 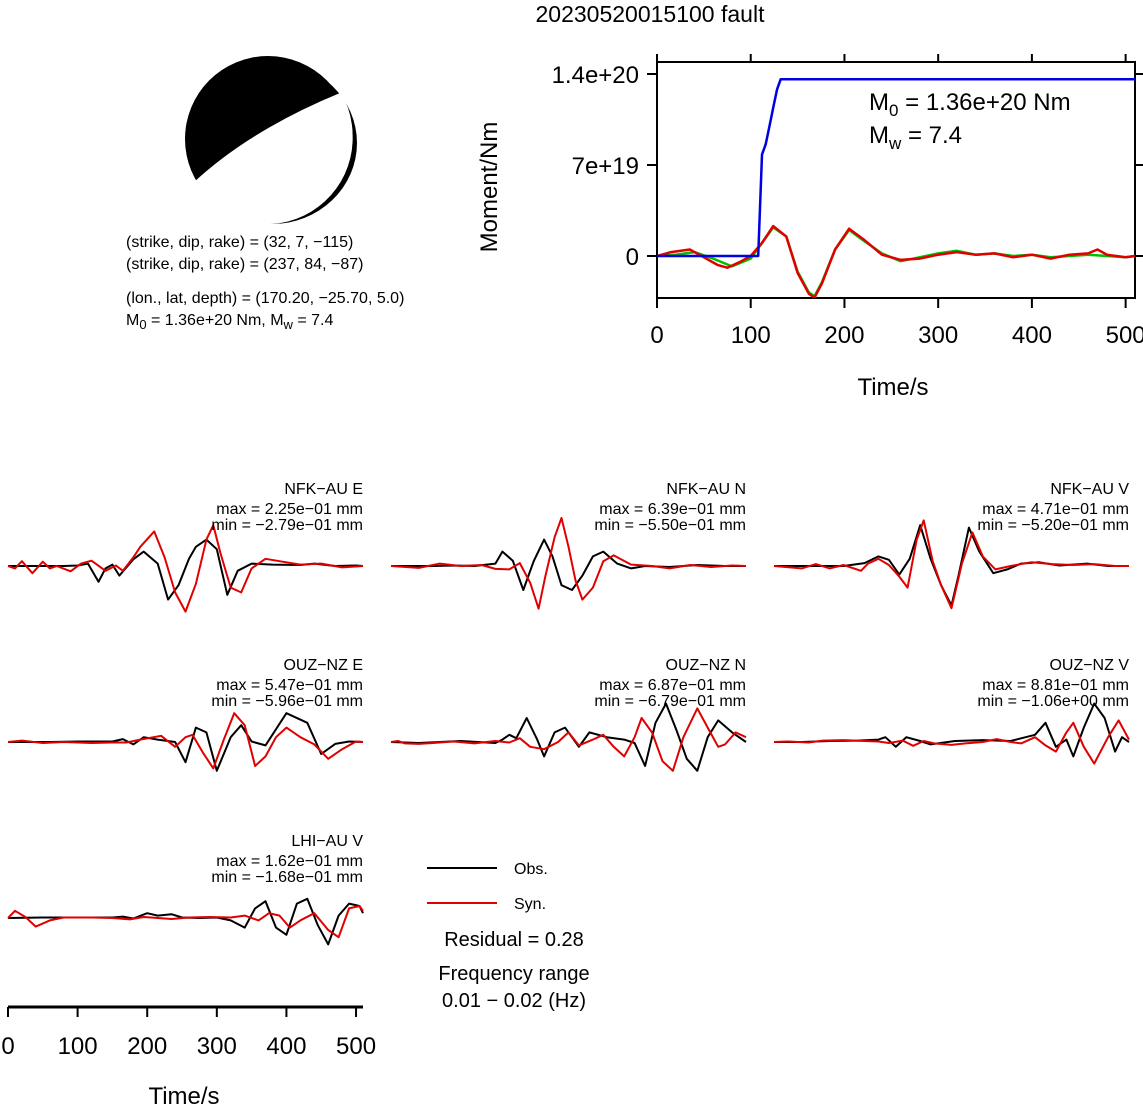 I want to click on moment-ytick-label: 1.4e+20, so click(x=595, y=75).